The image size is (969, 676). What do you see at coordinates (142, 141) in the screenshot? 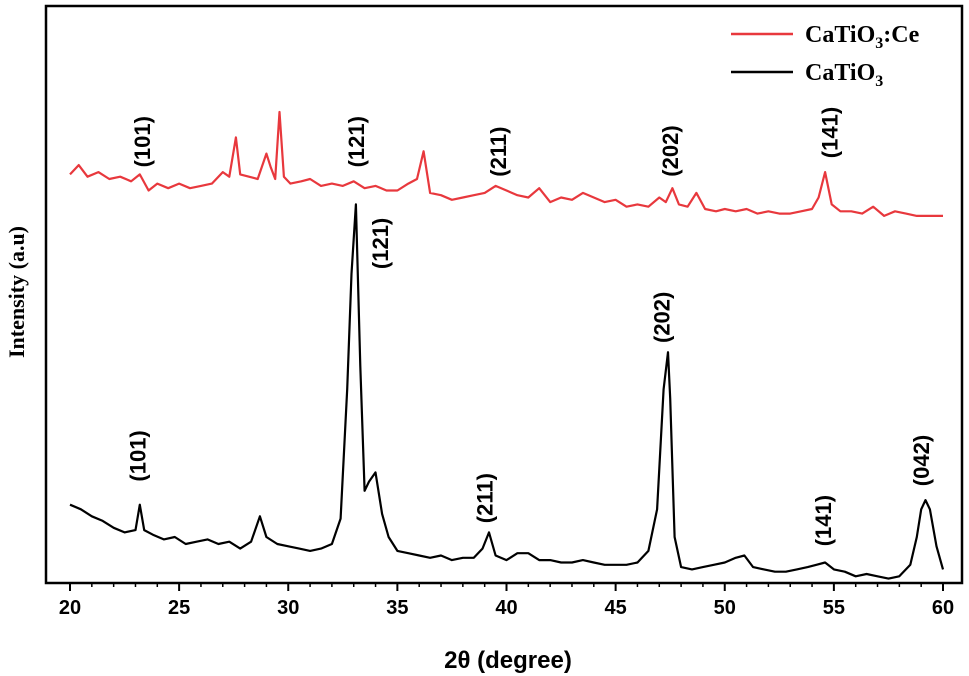
I see `peak-label-catio3-ce: (101)` at bounding box center [142, 141].